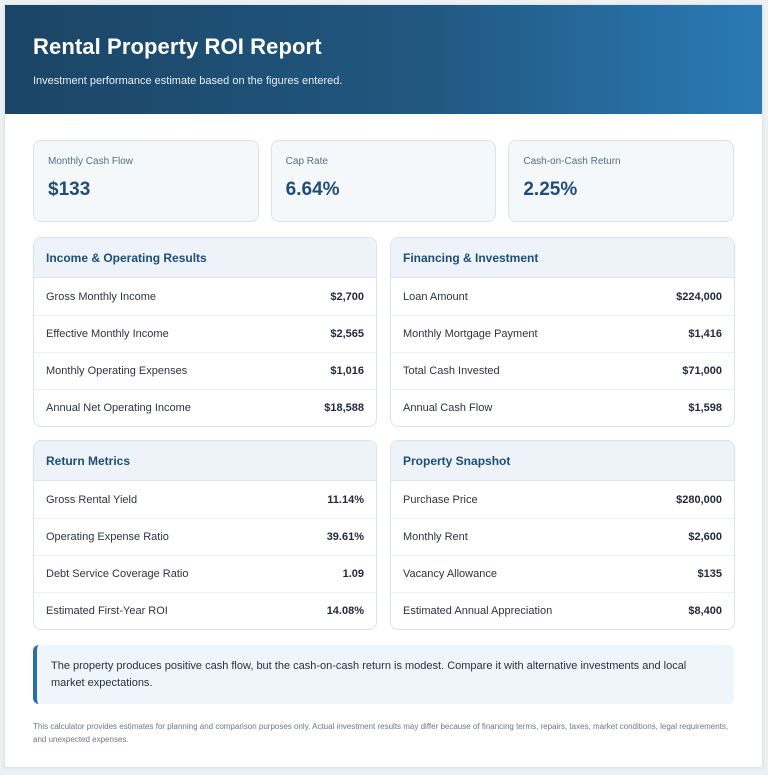  Describe the element at coordinates (205, 499) in the screenshot. I see `table-row: Gross Rental Yield 11.14%` at that location.